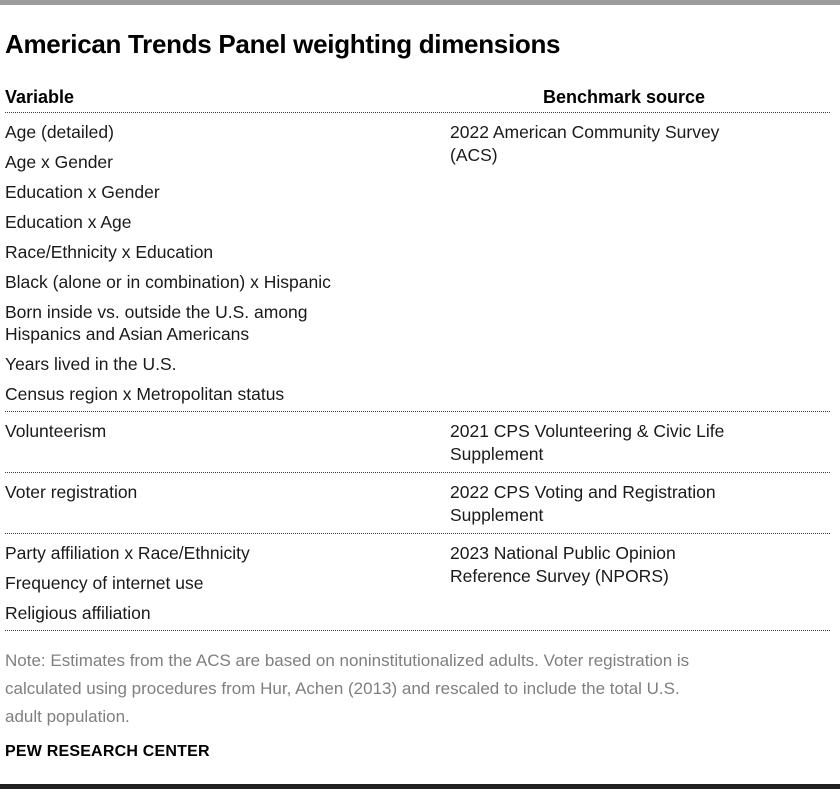 The width and height of the screenshot is (840, 792). I want to click on benchmark-source-line: 2022 CPS Voting and Registration, so click(583, 492).